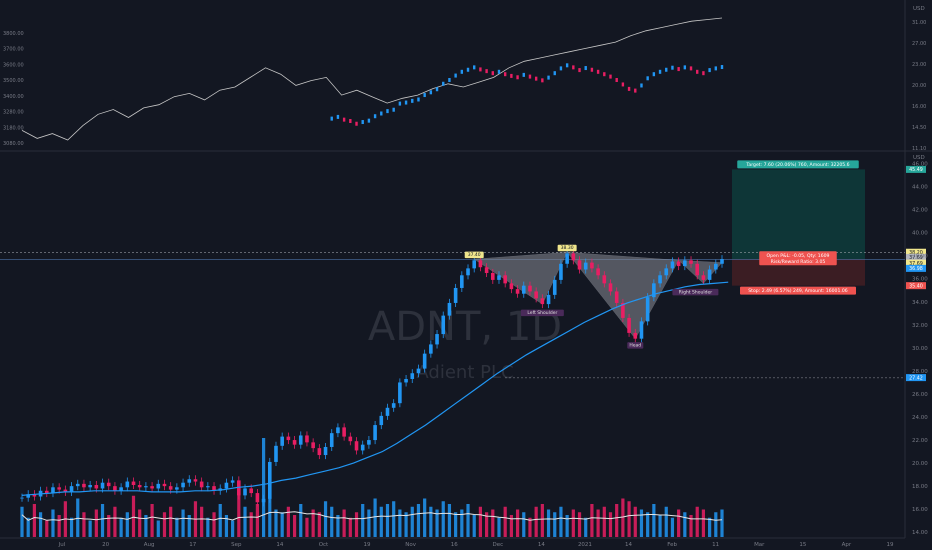  I want to click on price-tag-bg, so click(916, 268).